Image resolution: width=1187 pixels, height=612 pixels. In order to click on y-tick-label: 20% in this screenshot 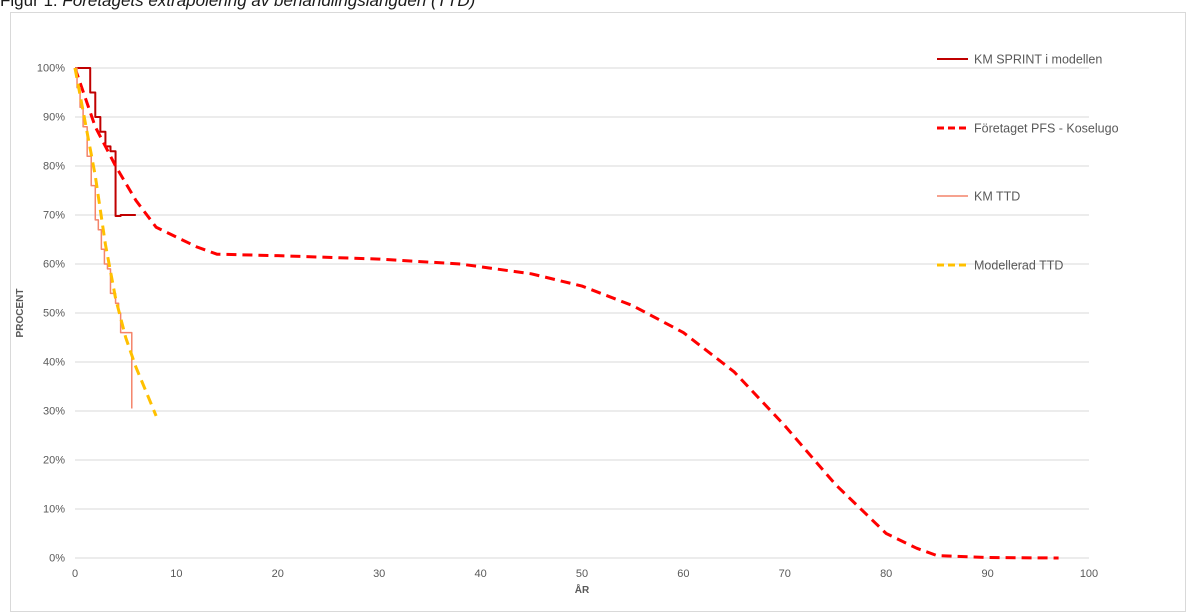, I will do `click(54, 461)`.